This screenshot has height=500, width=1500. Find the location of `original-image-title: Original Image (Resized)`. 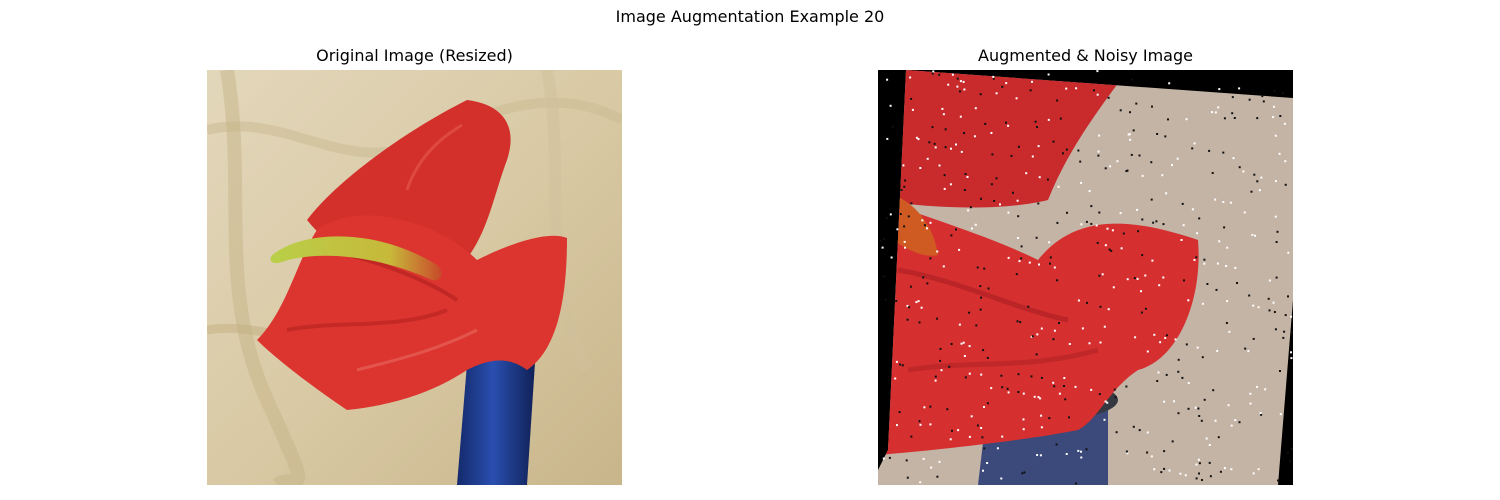

original-image-title: Original Image (Resized) is located at coordinates (414, 55).